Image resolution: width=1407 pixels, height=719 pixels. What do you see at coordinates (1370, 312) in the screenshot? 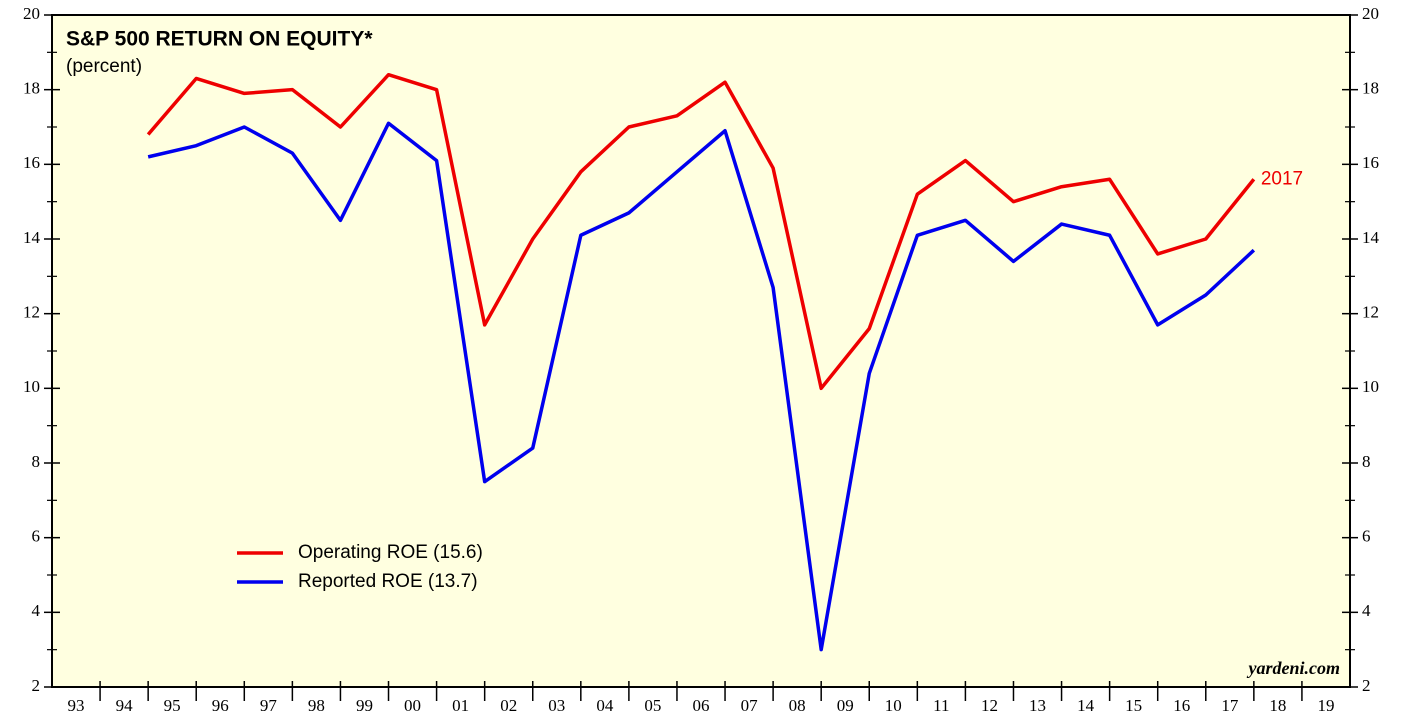
I see `y2-tick-label: 12` at bounding box center [1370, 312].